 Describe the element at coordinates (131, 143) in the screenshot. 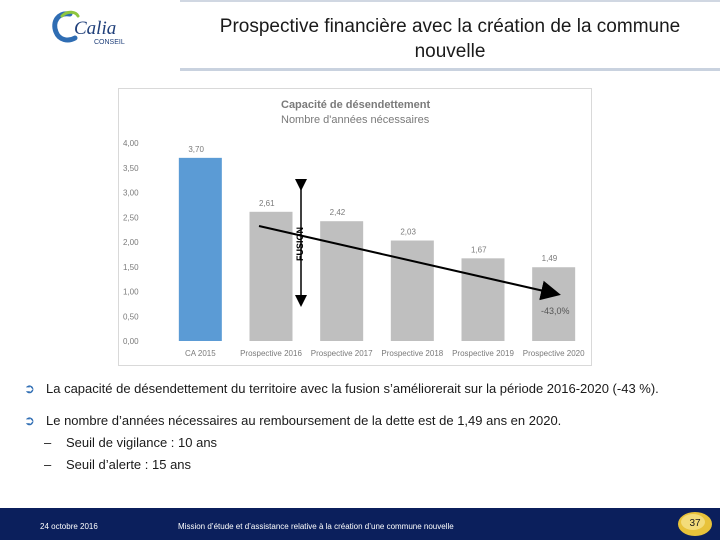

I see `y-tick-label: 4,00` at that location.